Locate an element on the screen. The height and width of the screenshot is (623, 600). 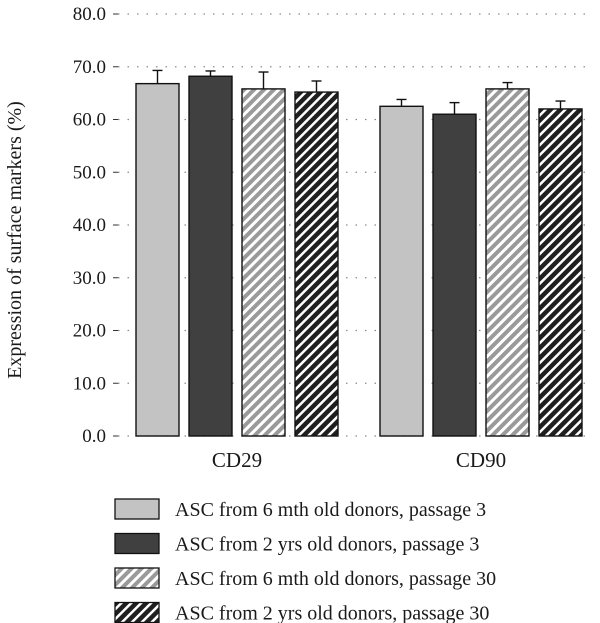
legend-label-1: ASC from 6 mth old donors, passage 3 is located at coordinates (330, 510).